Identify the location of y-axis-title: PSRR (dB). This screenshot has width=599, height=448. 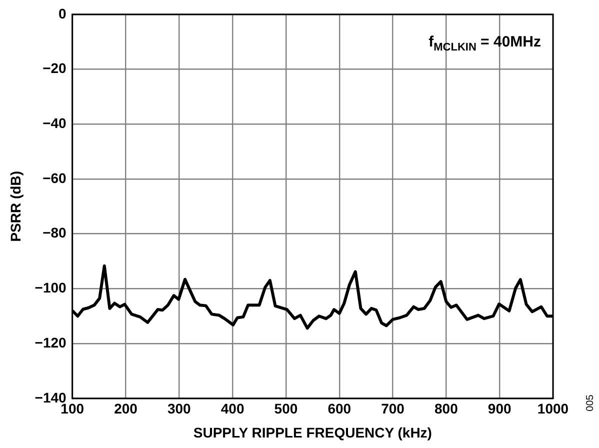
(15, 206).